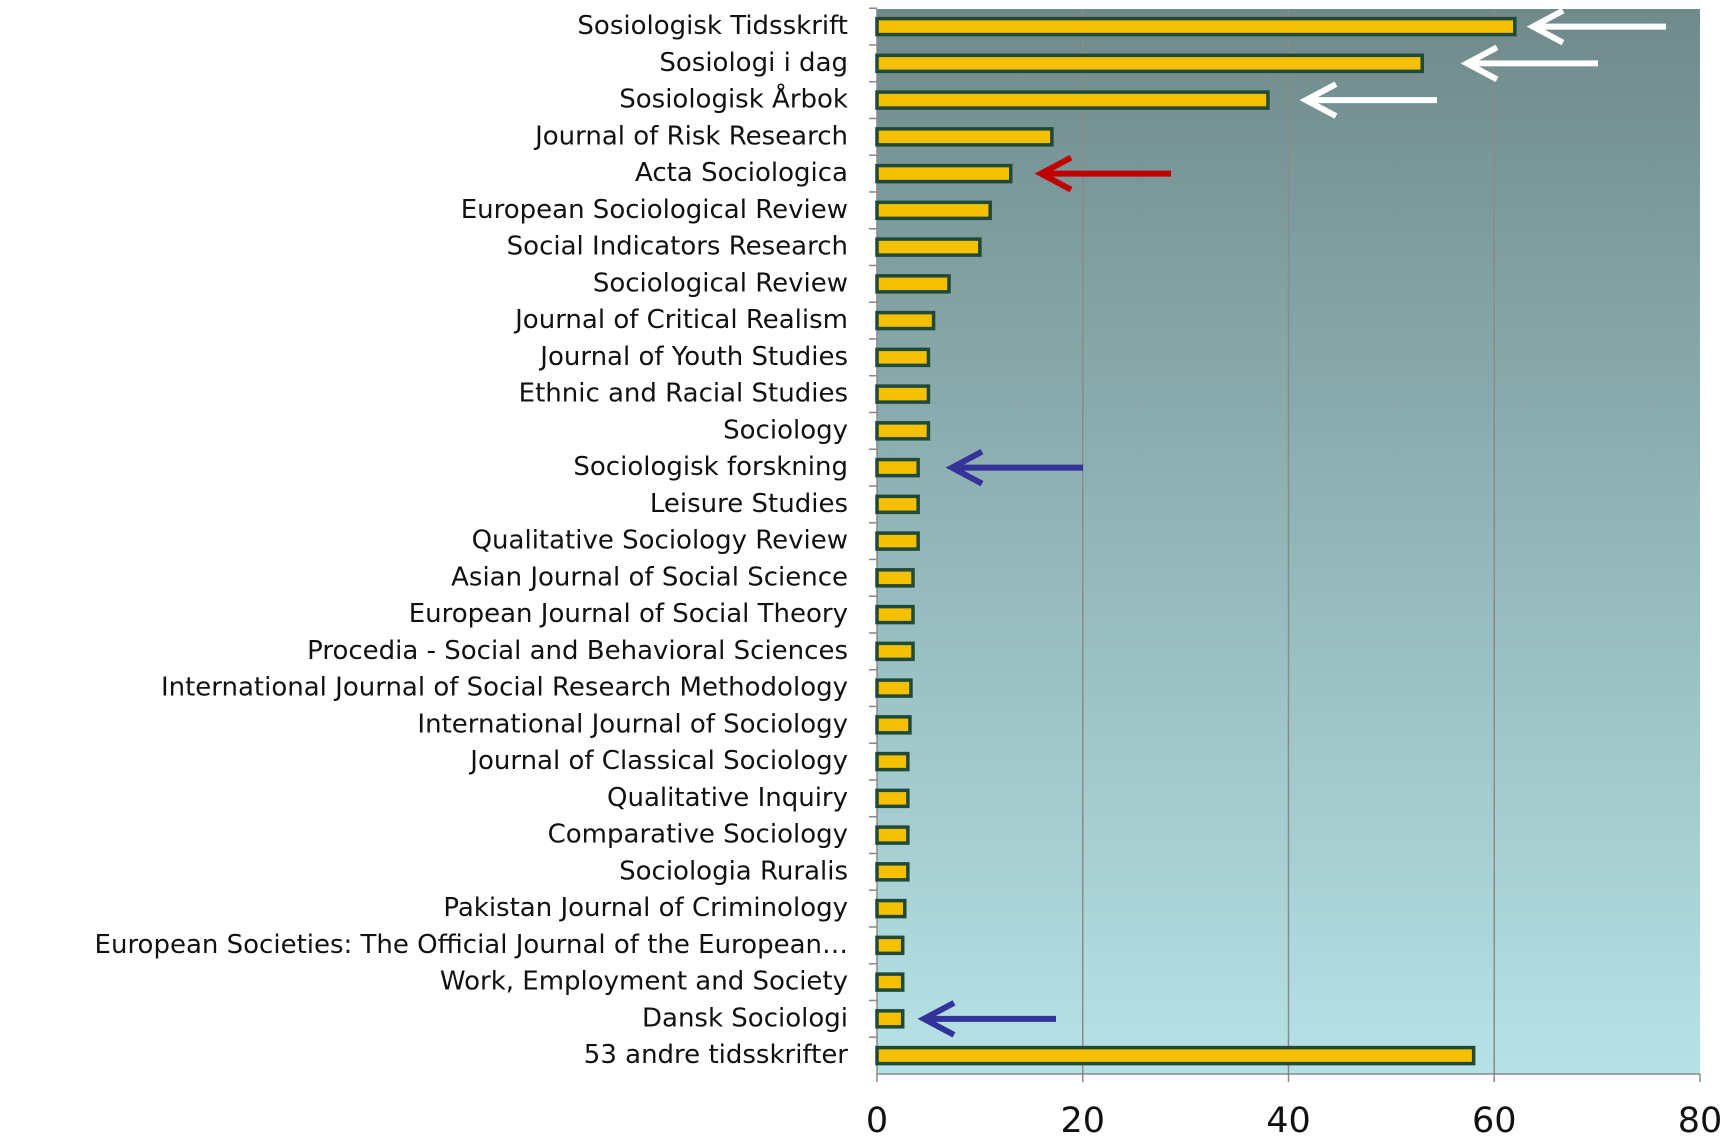 The height and width of the screenshot is (1140, 1727). I want to click on y-tick-label: Journal of Classical Sociology, so click(658, 761).